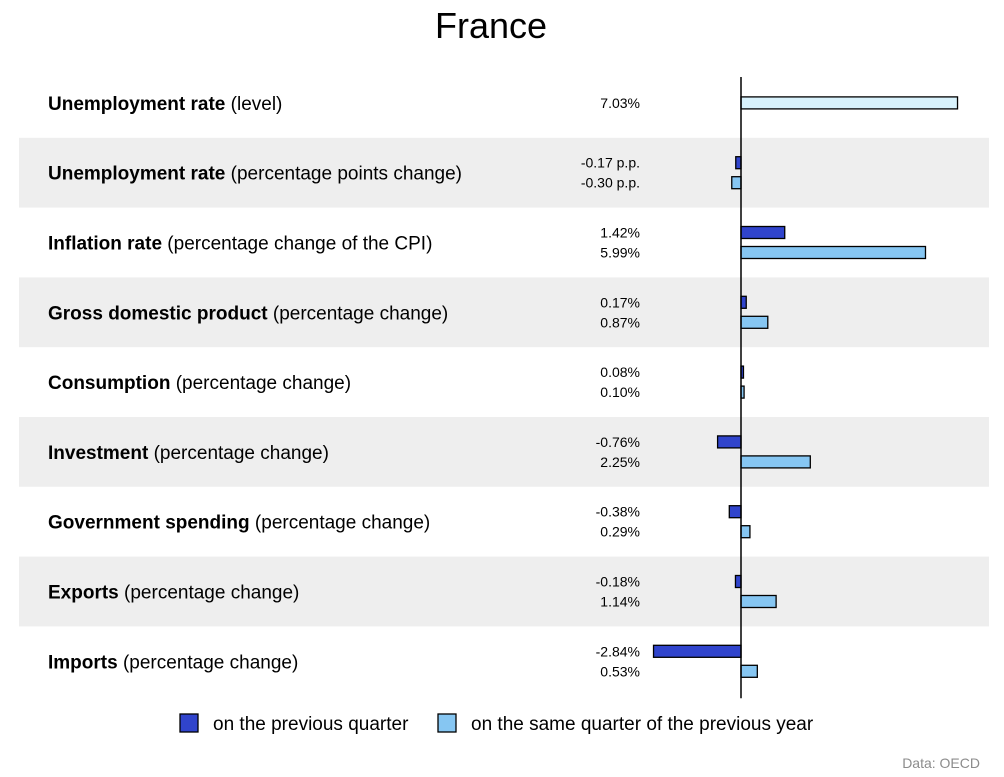 The image size is (1004, 777). What do you see at coordinates (620, 103) in the screenshot?
I see `value-label: 7.03%` at bounding box center [620, 103].